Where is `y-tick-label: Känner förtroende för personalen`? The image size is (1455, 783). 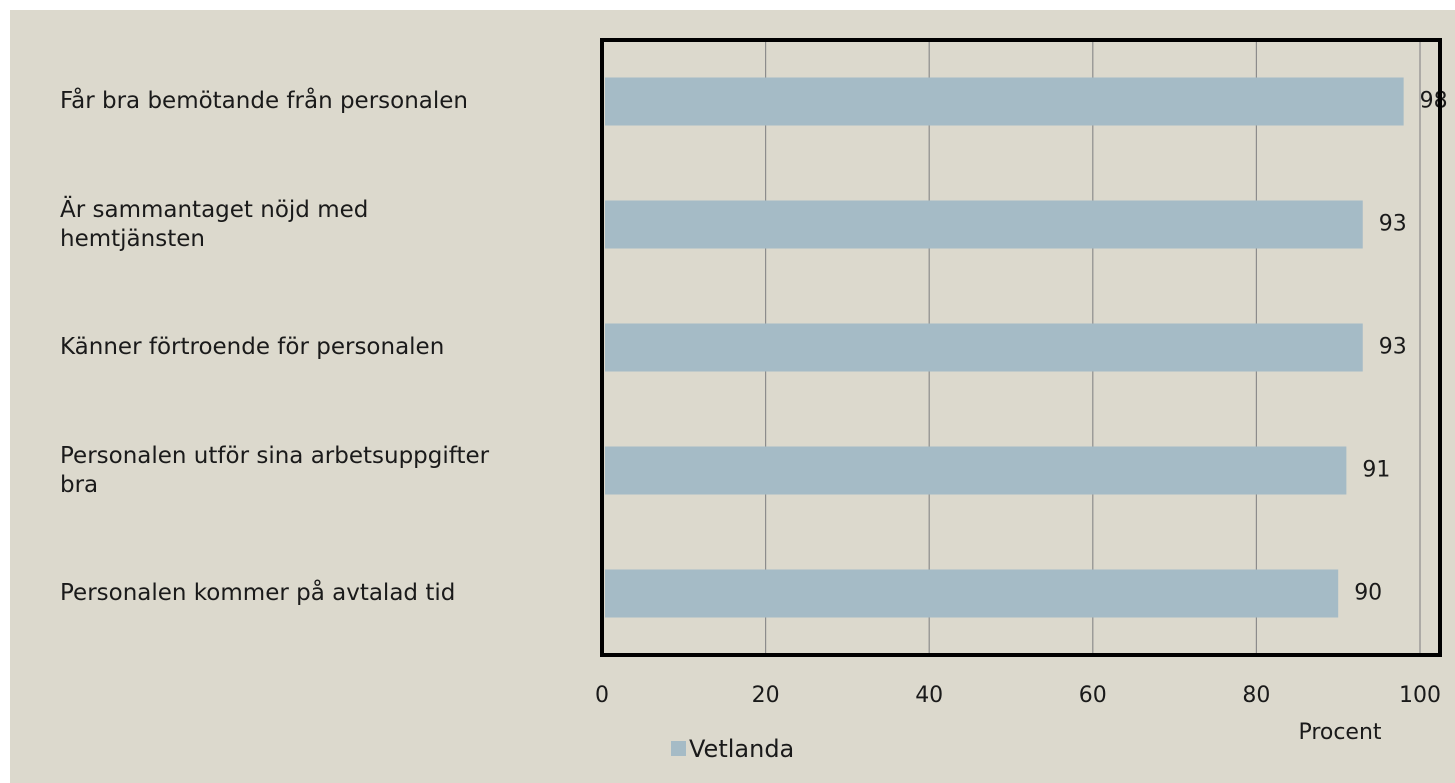
y-tick-label: Känner förtroende för personalen is located at coordinates (252, 347).